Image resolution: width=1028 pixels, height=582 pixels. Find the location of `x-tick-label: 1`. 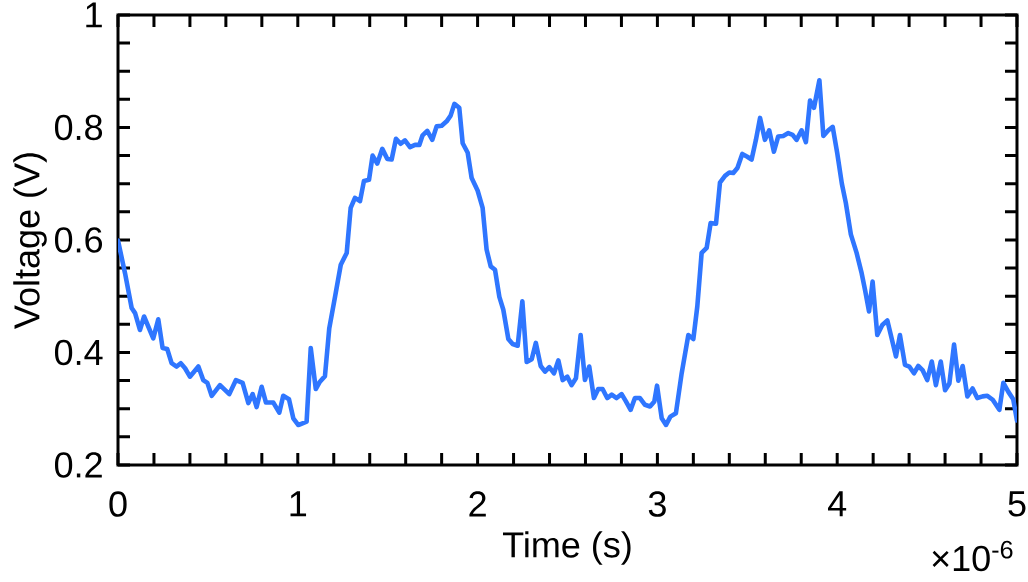

x-tick-label: 1 is located at coordinates (298, 504).